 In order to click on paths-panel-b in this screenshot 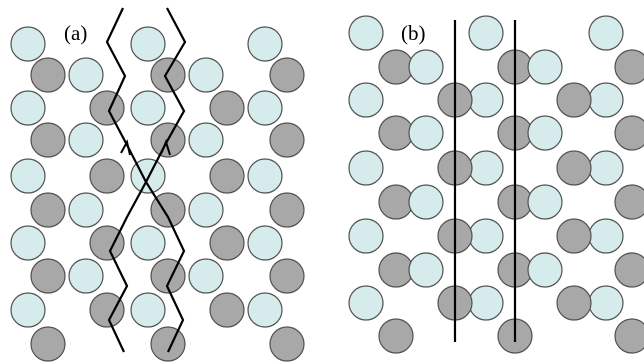, I will do `click(485, 181)`.